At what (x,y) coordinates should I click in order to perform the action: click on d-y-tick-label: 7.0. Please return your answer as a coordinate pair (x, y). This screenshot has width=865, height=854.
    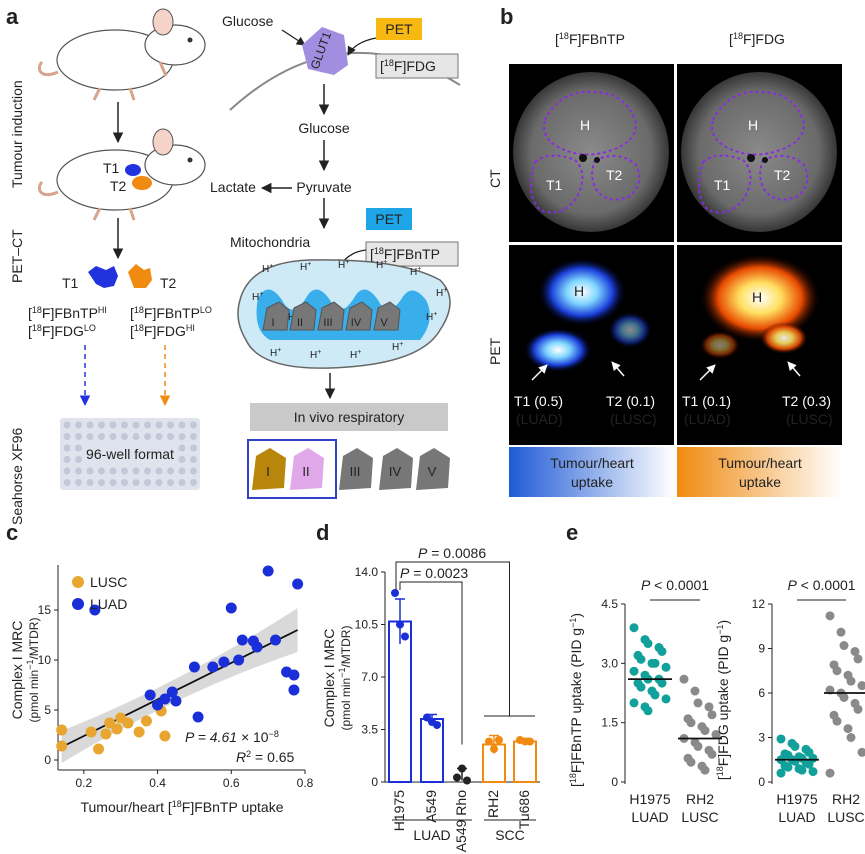
    Looking at the image, I should click on (369, 677).